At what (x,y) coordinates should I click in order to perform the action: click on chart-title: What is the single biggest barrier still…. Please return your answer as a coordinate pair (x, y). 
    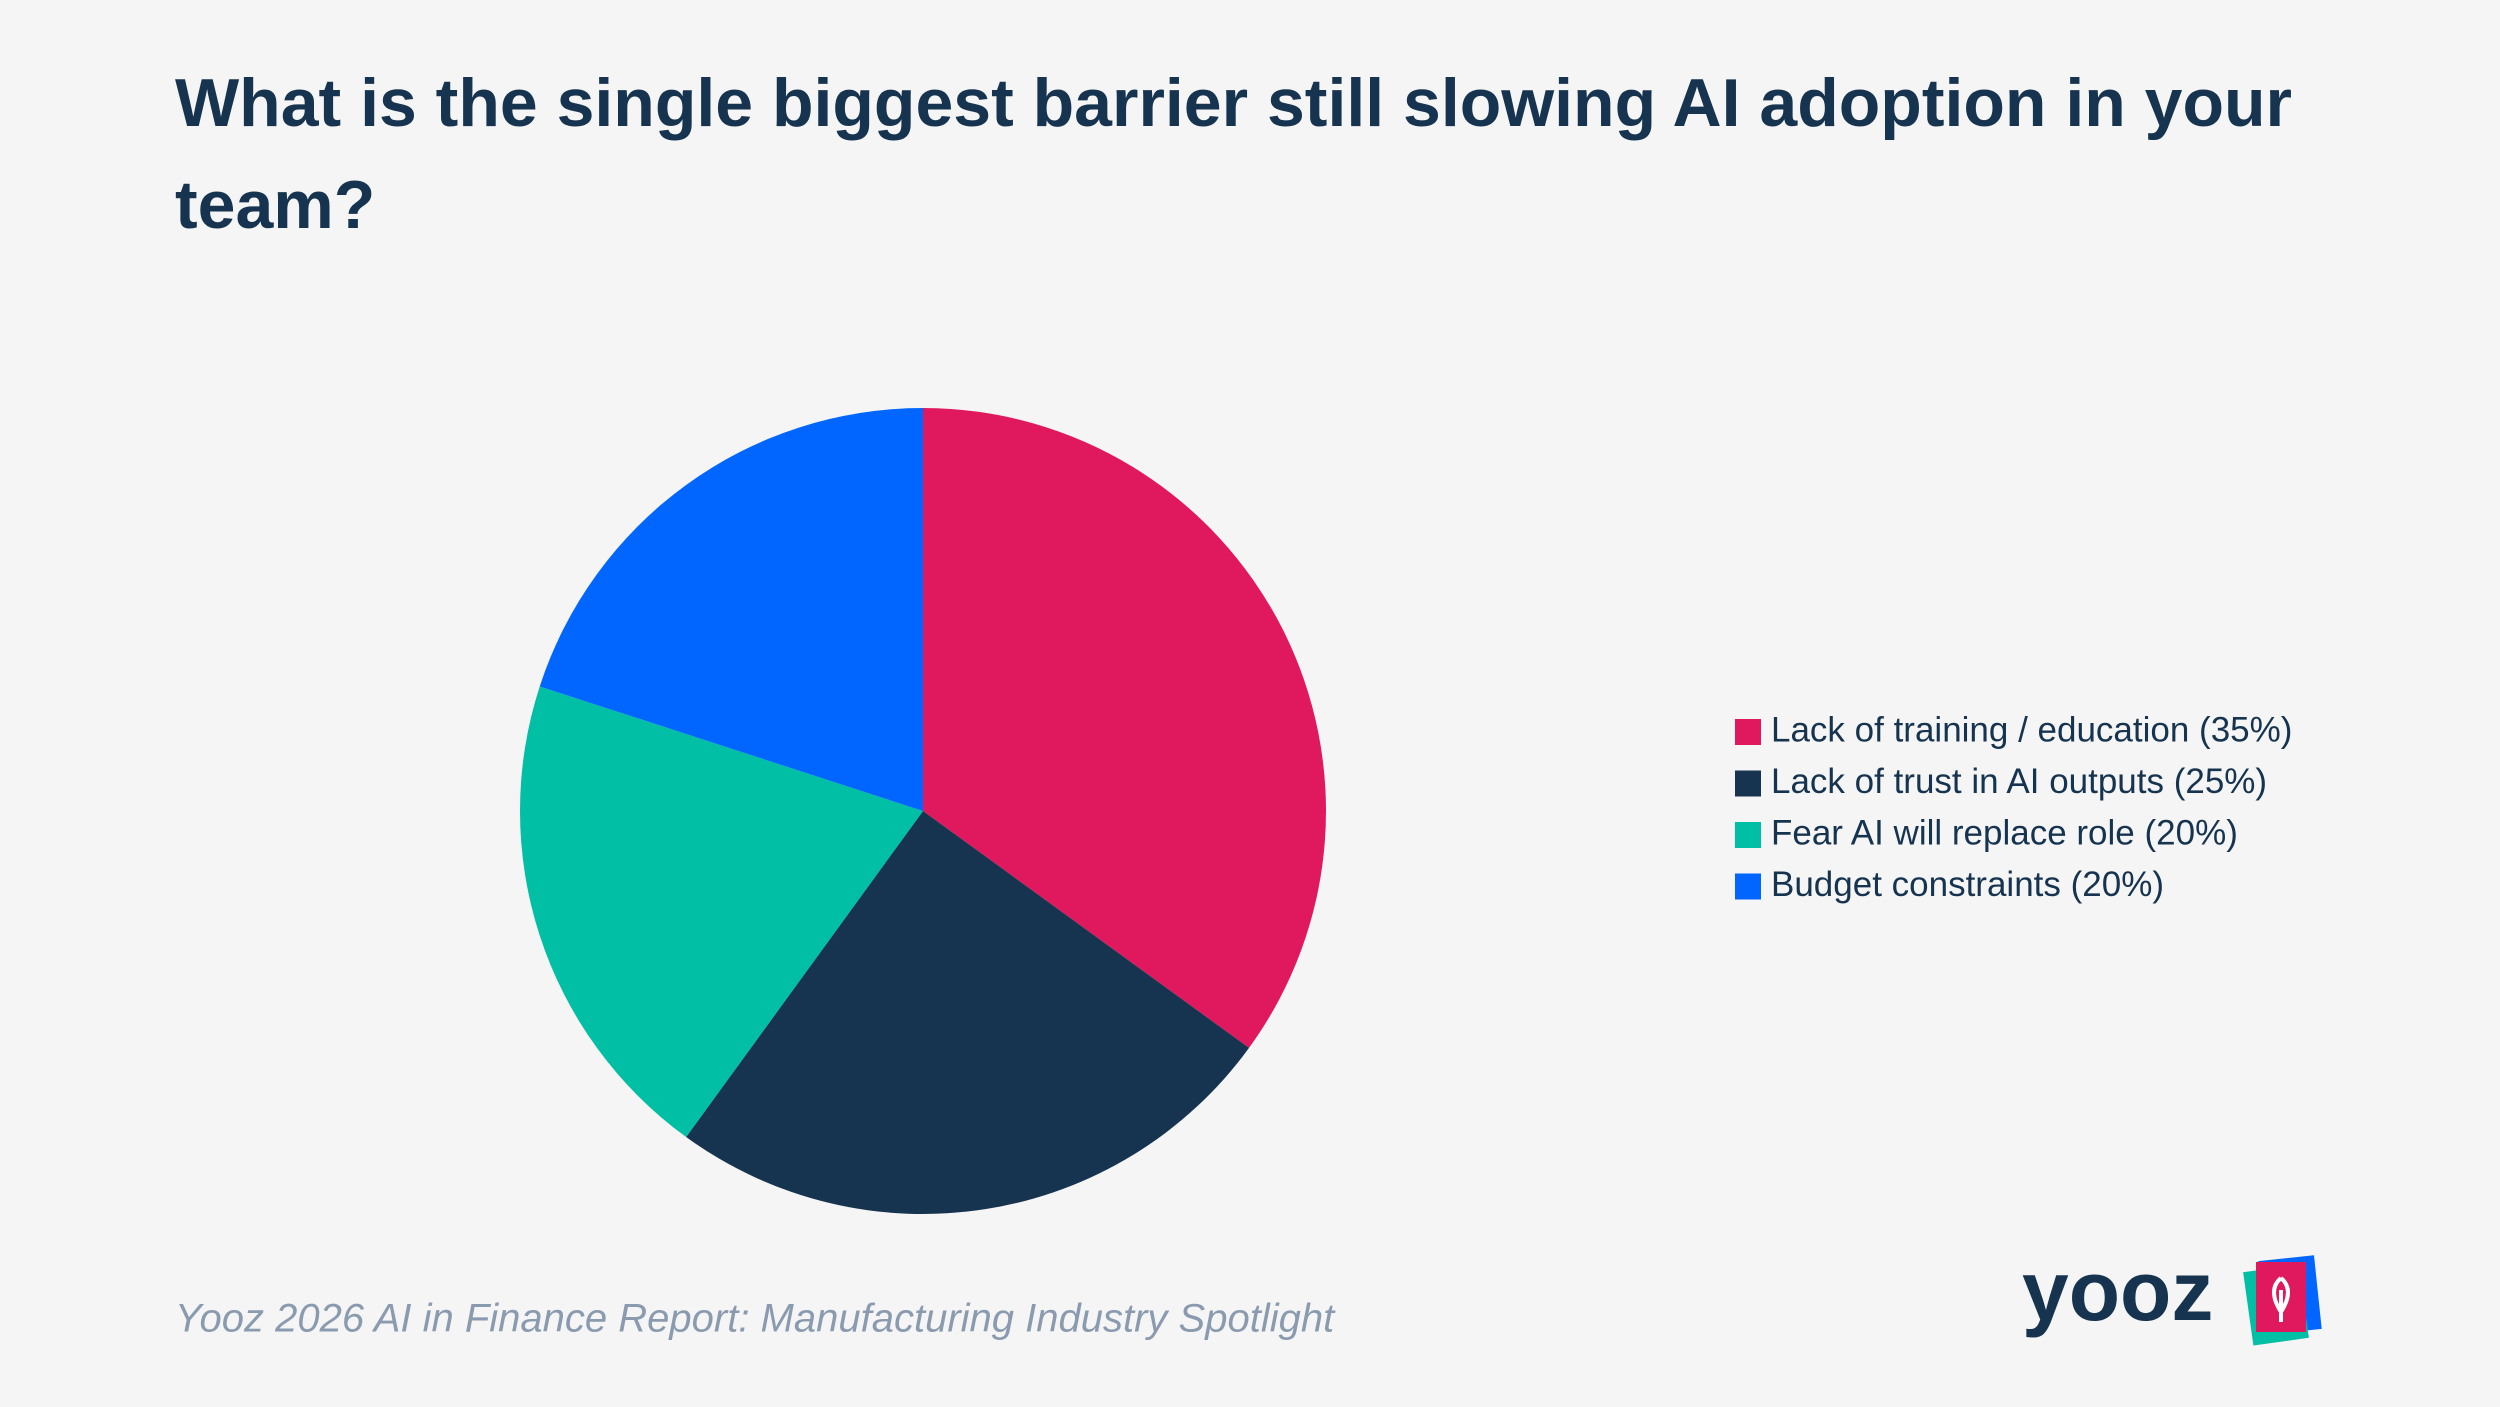
    Looking at the image, I should click on (1233, 154).